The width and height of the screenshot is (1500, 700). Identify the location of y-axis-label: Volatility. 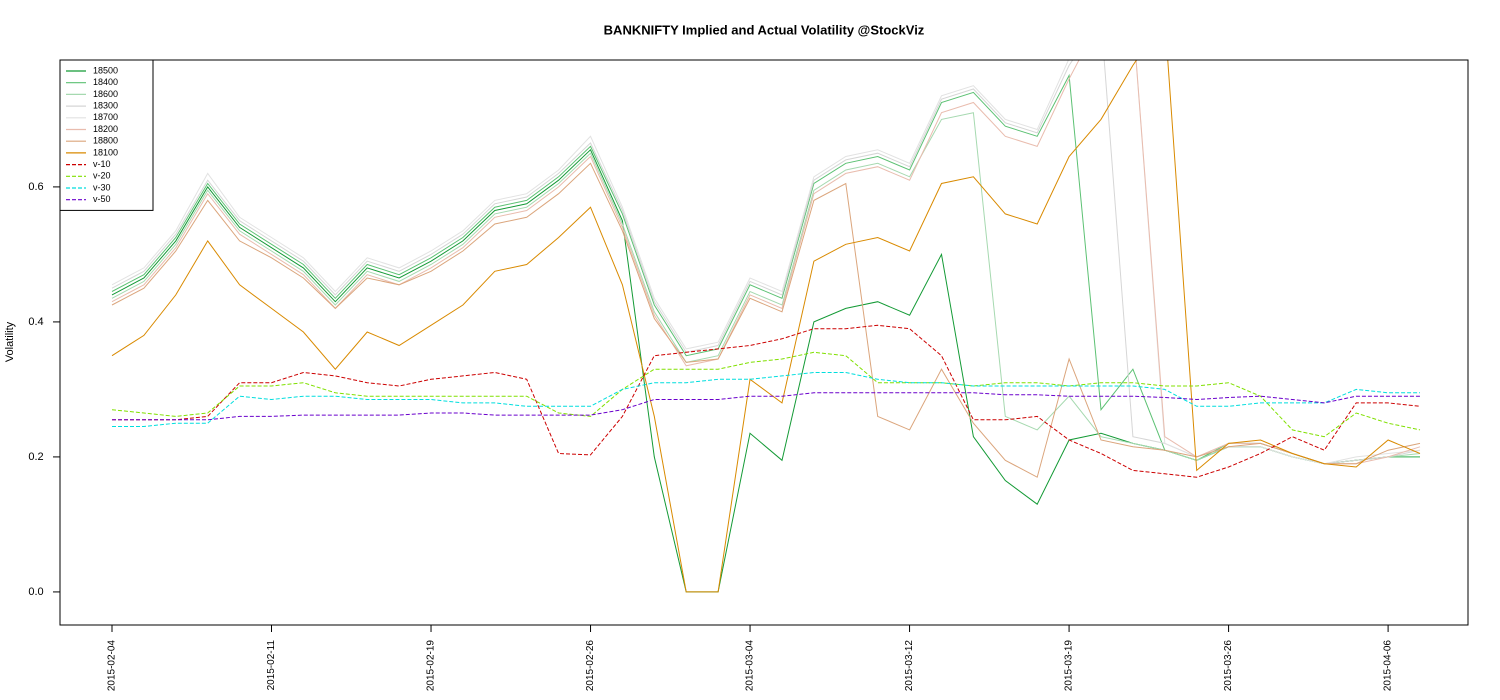
(10, 341).